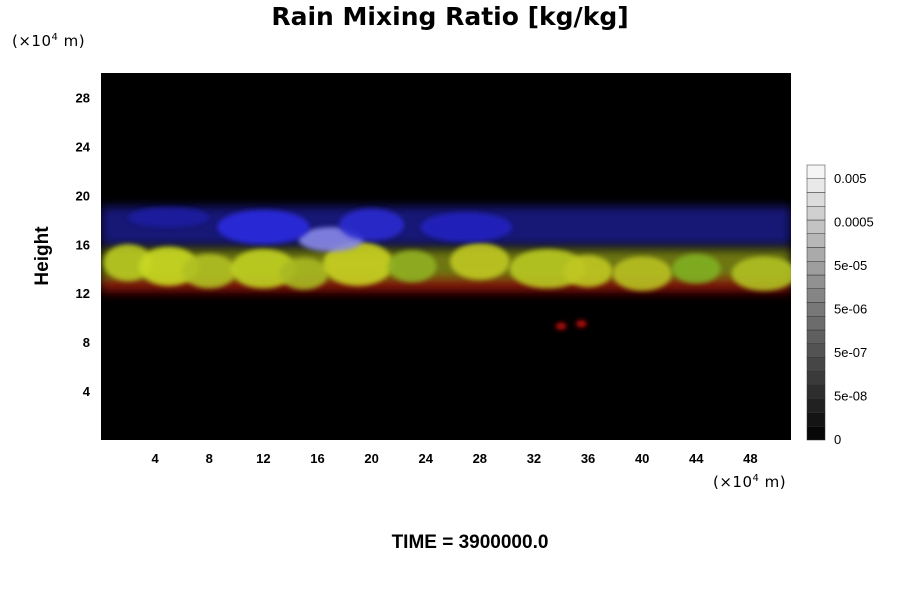 The image size is (900, 600). I want to click on y-tick-label: 4, so click(87, 391).